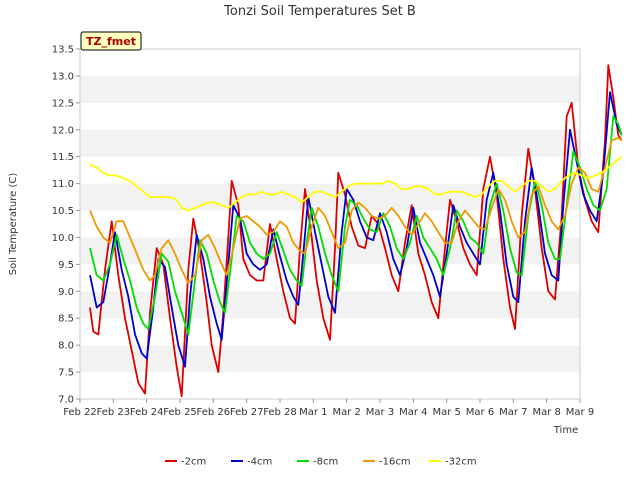  I want to click on x-tick-label: Mar 6, so click(480, 412).